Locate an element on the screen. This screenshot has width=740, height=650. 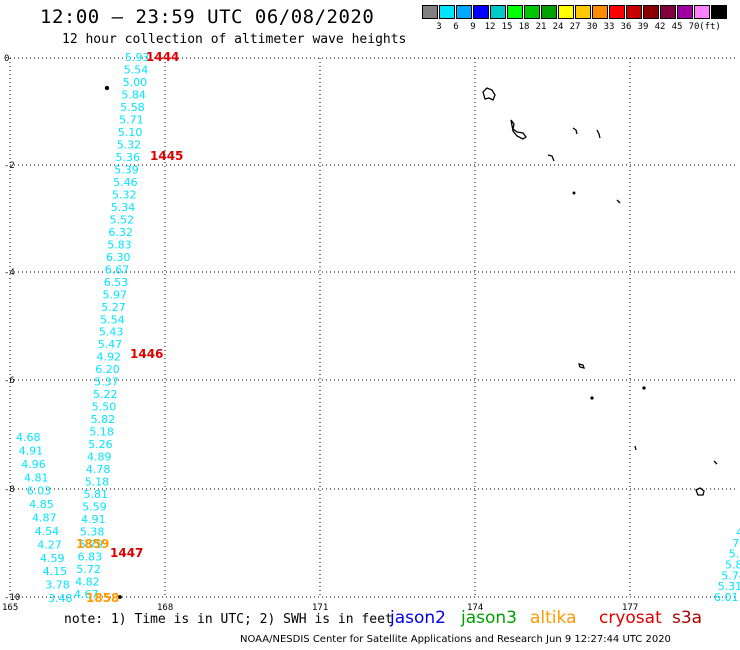
colorbar-label: 70 is located at coordinates (694, 27).